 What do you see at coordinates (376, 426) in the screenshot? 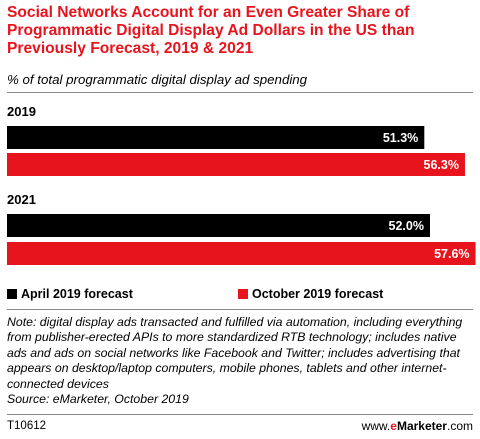
I see `site-prefix: www.` at bounding box center [376, 426].